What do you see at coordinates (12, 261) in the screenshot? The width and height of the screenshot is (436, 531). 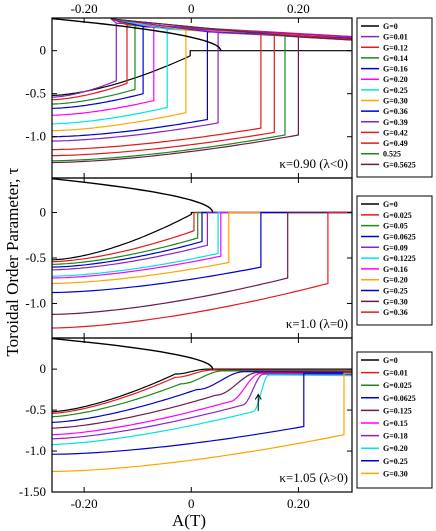 I see `y-axis-title: Toroidal Order Parameter, τ` at bounding box center [12, 261].